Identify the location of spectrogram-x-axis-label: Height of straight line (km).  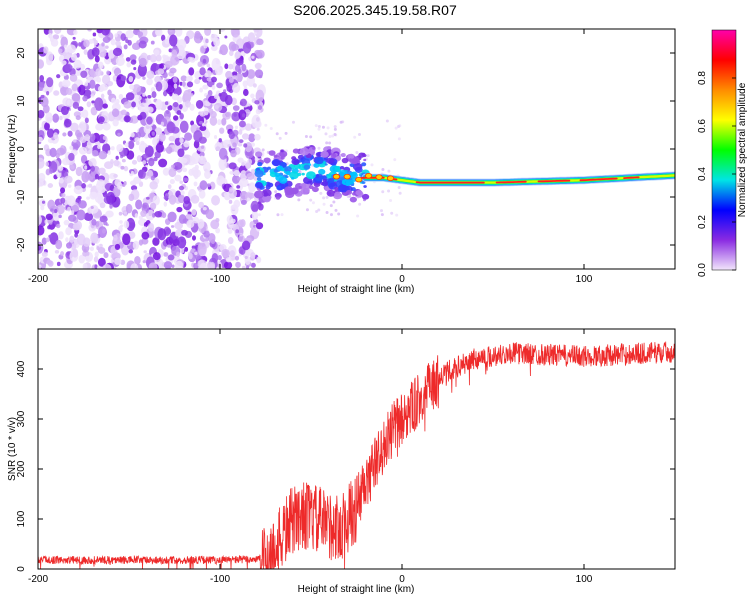
(356, 289).